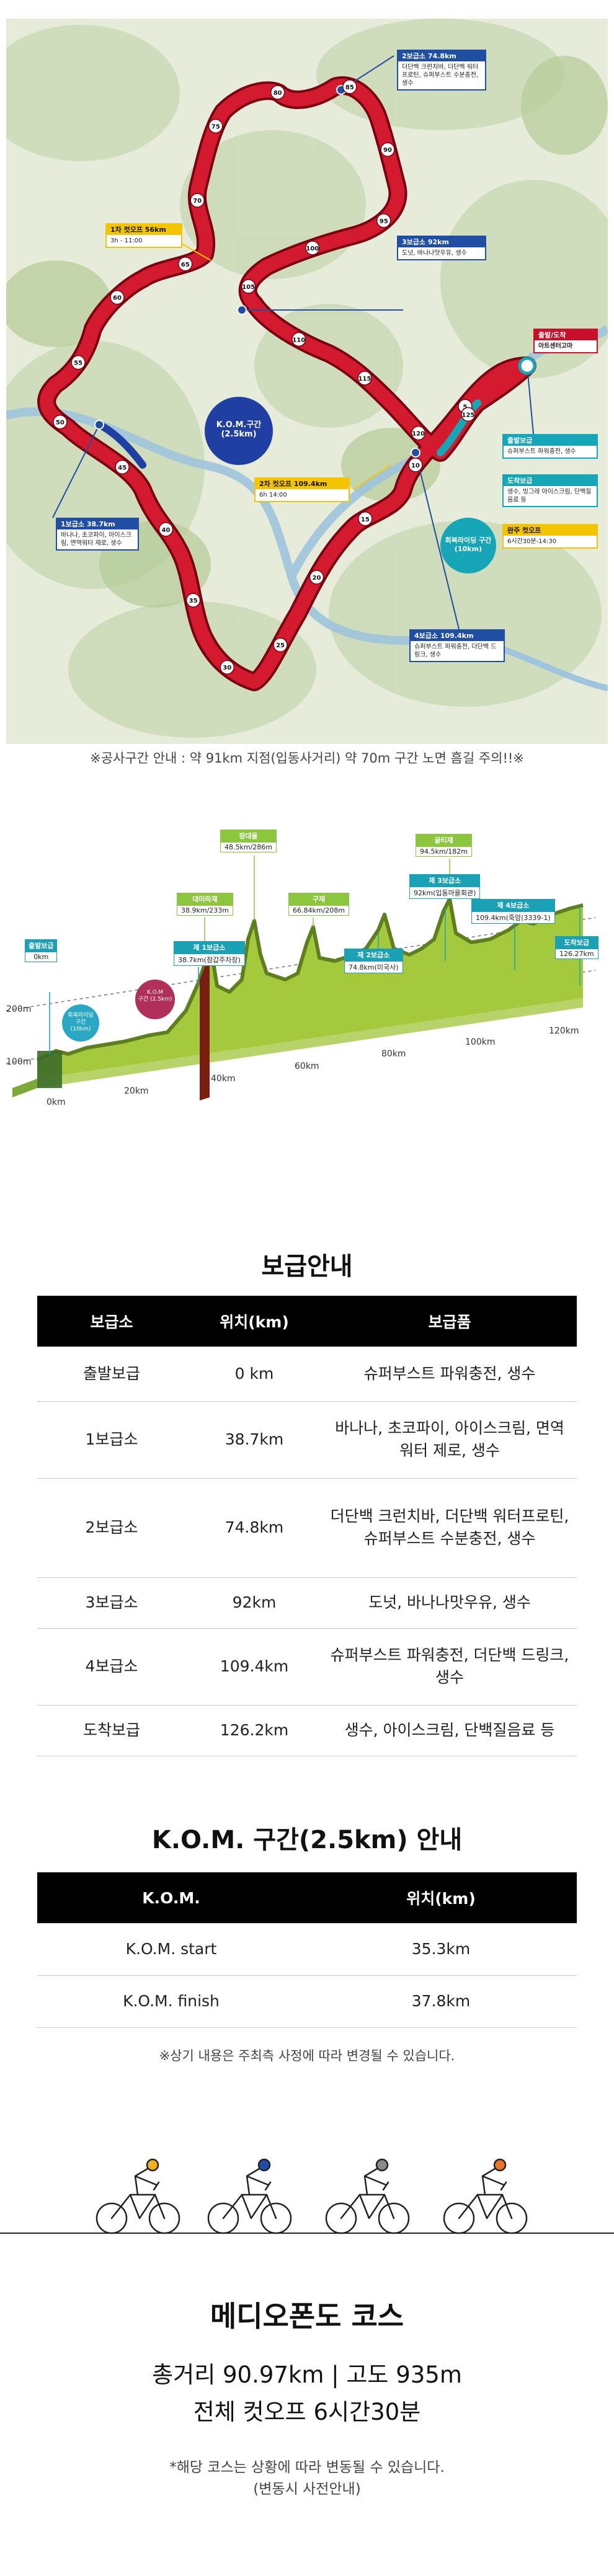 The height and width of the screenshot is (2576, 614). What do you see at coordinates (117, 299) in the screenshot?
I see `km-marker-label: 60` at bounding box center [117, 299].